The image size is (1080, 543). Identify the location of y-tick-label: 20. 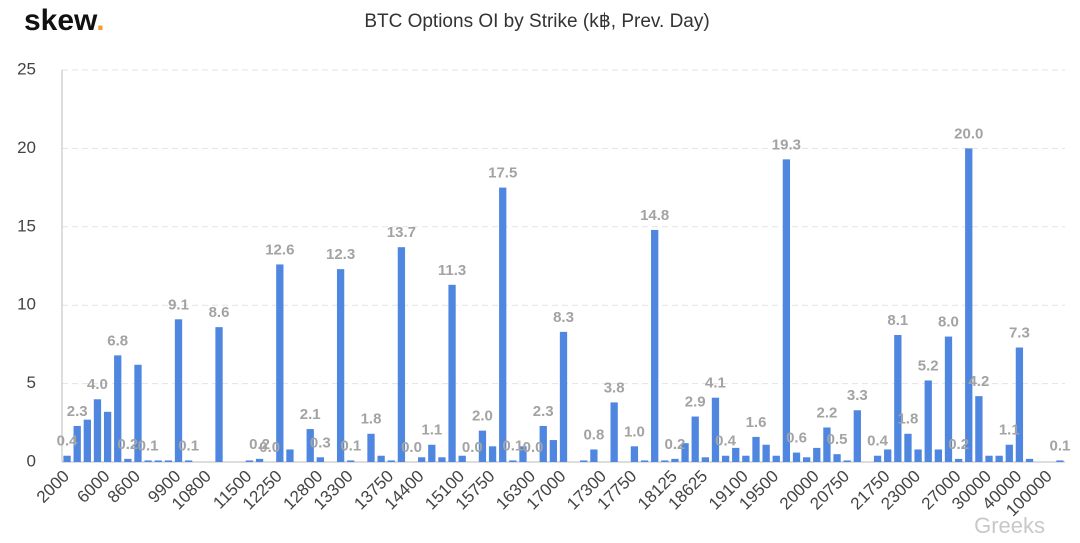
(26, 147).